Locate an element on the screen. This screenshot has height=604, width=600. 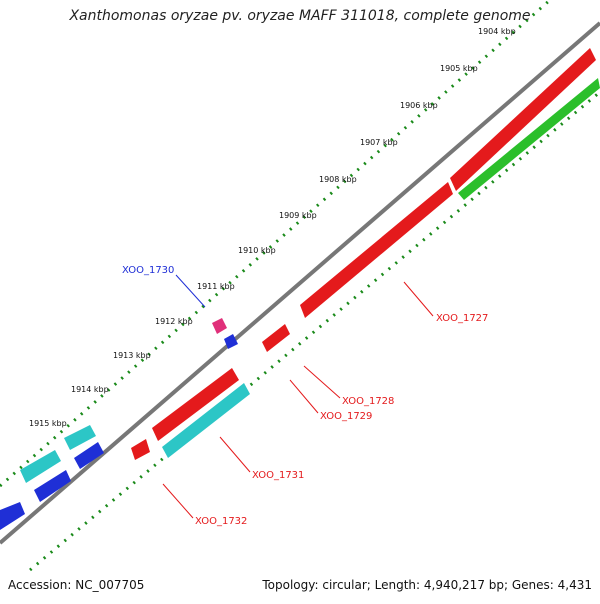
gene-label-xoo-1728: XOO_1728 is located at coordinates (368, 401).